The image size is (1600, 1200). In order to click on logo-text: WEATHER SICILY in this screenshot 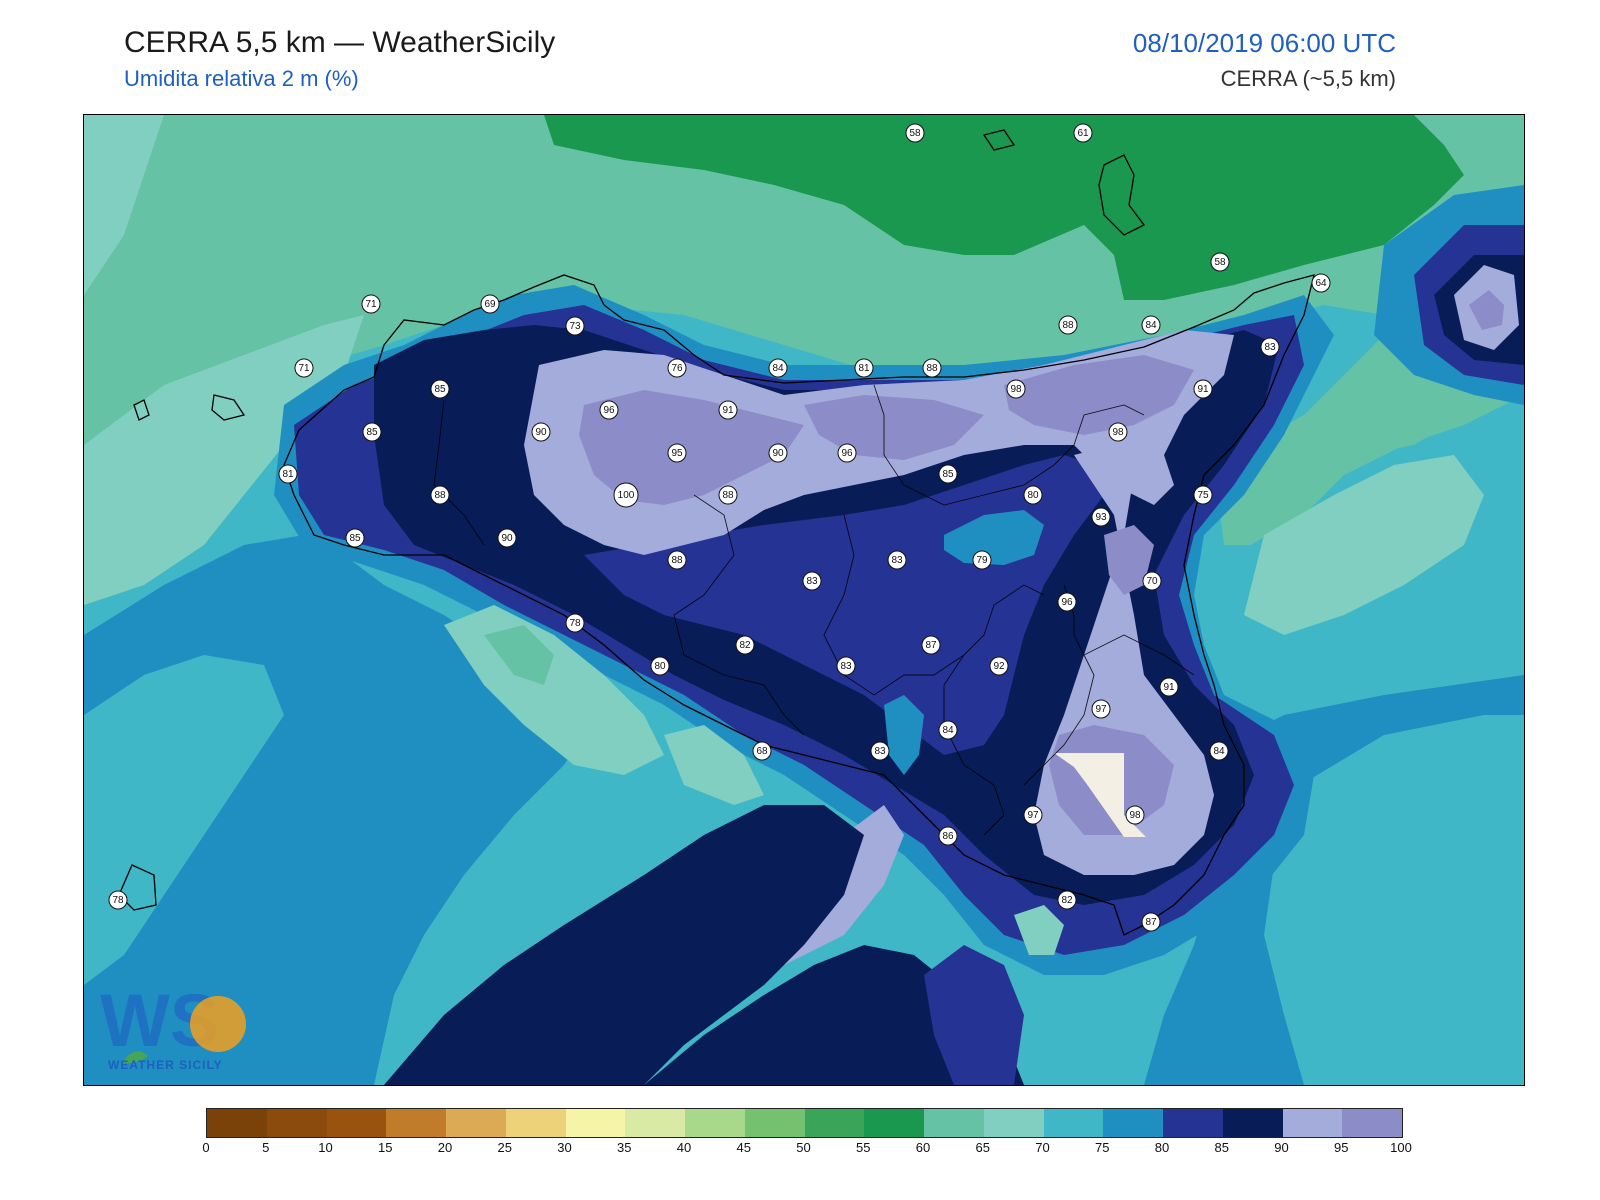, I will do `click(165, 1065)`.